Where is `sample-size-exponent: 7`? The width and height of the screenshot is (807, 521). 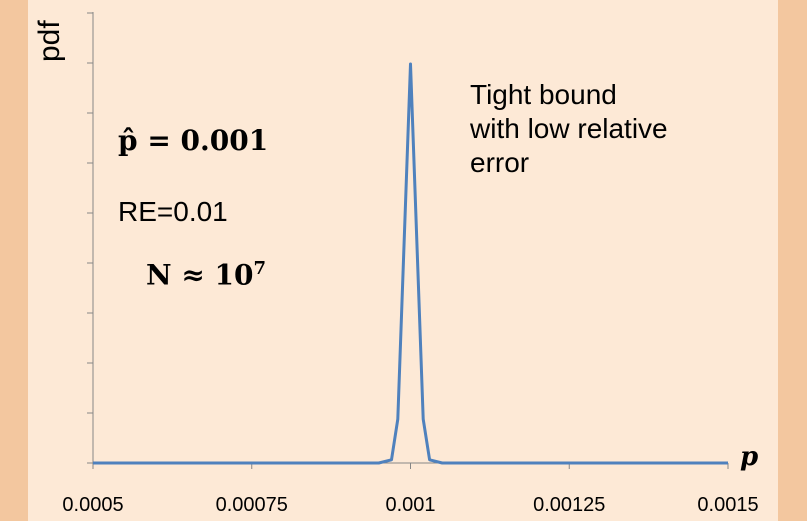
sample-size-exponent: 7 is located at coordinates (260, 268).